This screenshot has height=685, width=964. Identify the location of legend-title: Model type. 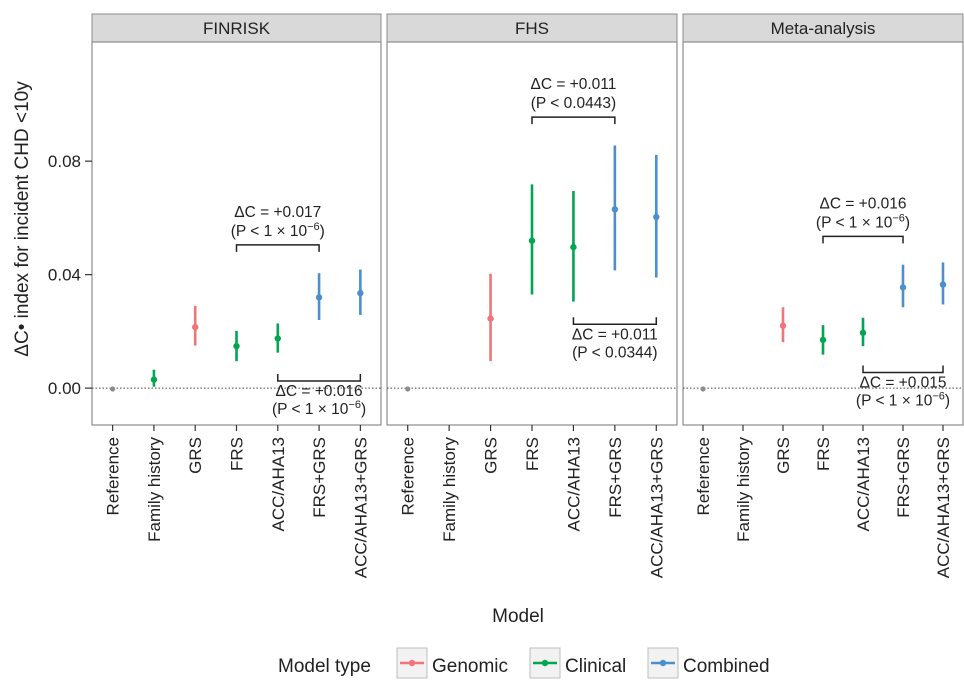
(324, 666).